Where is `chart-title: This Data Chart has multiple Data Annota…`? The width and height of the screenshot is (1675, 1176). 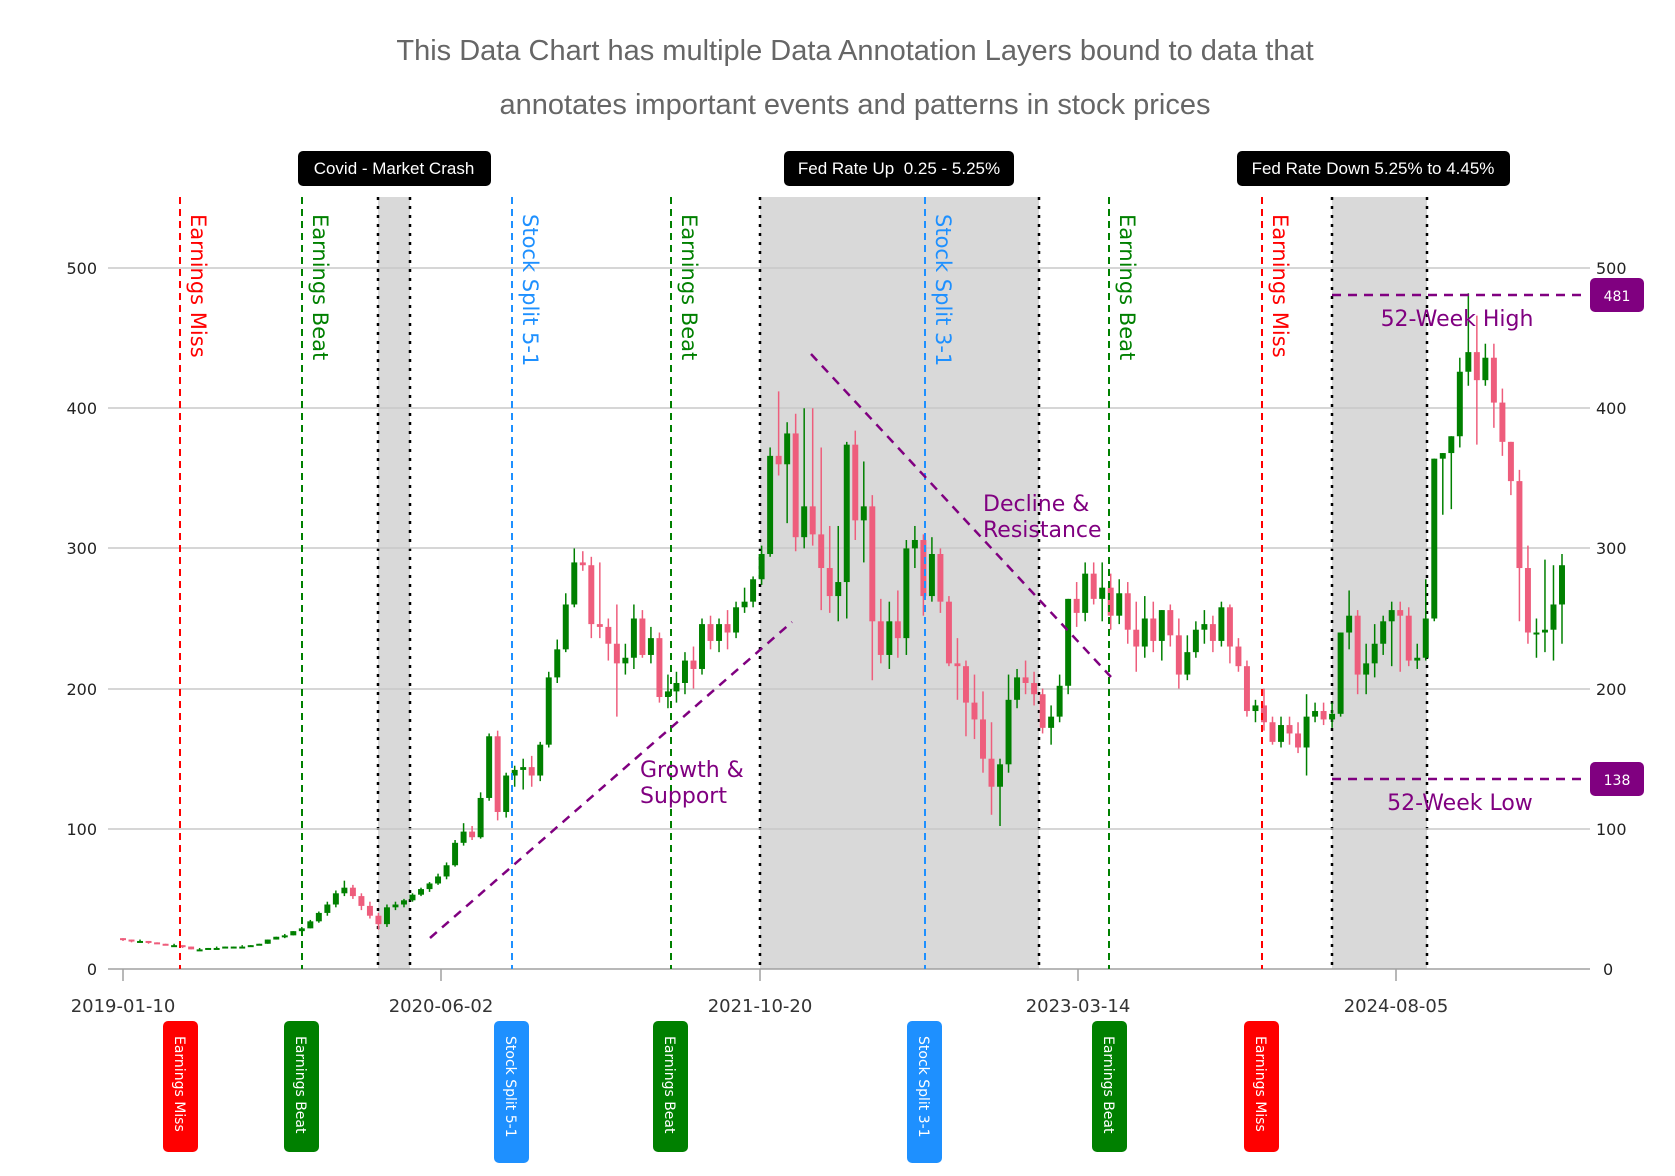 chart-title: This Data Chart has multiple Data Annota… is located at coordinates (837, 78).